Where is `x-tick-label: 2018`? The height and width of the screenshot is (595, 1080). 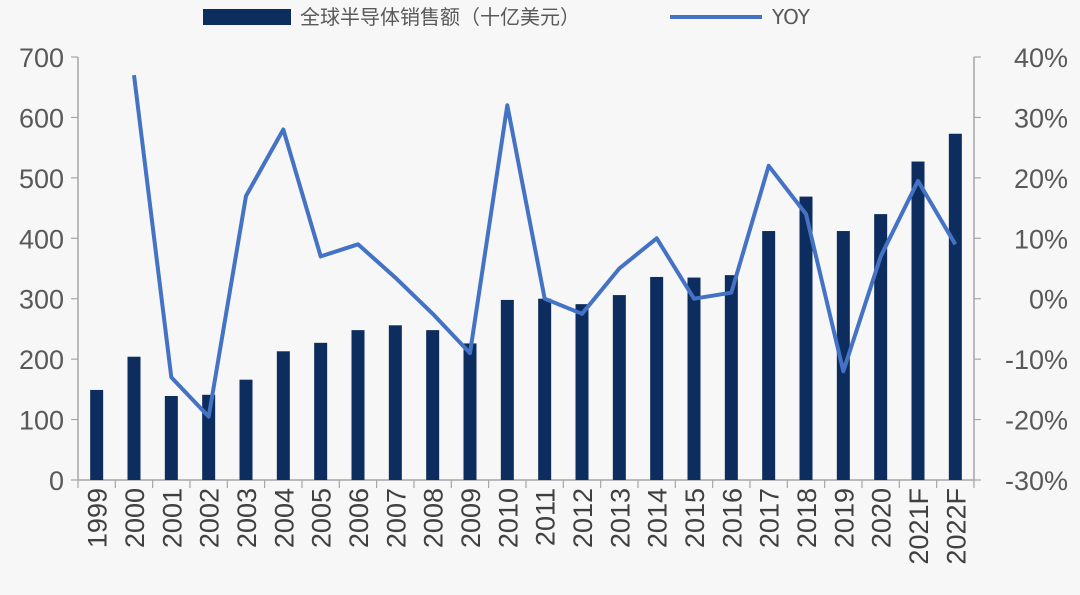 x-tick-label: 2018 is located at coordinates (807, 518).